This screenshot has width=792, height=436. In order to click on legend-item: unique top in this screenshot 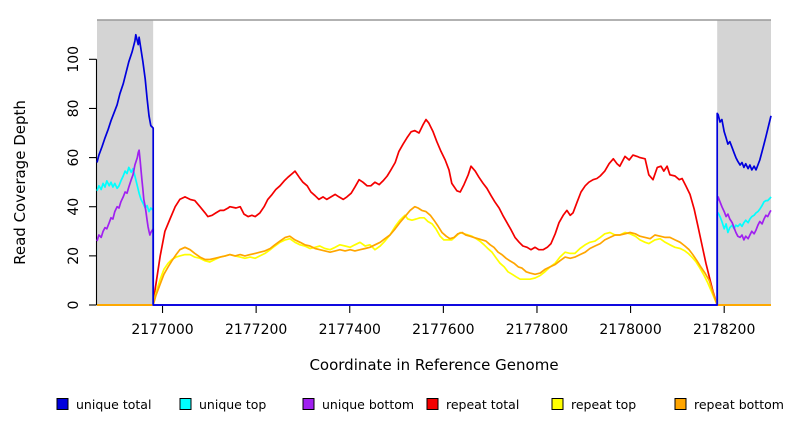, I will do `click(222, 404)`.